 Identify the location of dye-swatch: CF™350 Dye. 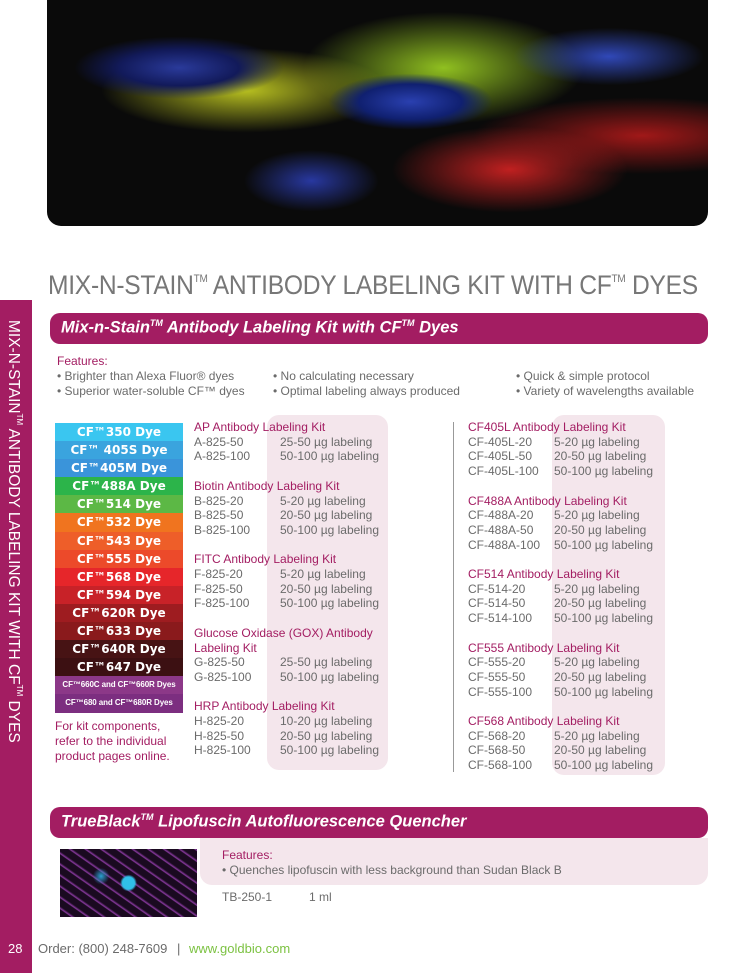
(119, 432).